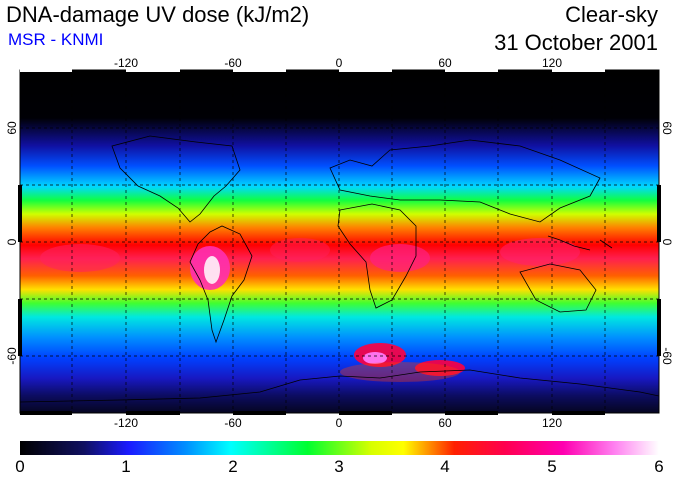  Describe the element at coordinates (667, 356) in the screenshot. I see `lat-tick-right: -60` at that location.